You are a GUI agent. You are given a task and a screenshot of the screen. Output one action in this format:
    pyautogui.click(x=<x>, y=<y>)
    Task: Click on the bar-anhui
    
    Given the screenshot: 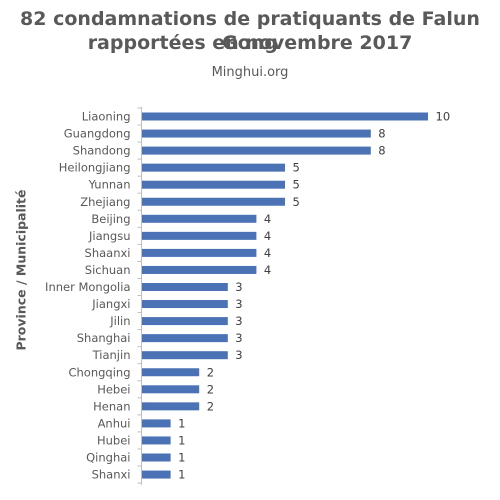 What is the action you would take?
    pyautogui.click(x=156, y=423)
    